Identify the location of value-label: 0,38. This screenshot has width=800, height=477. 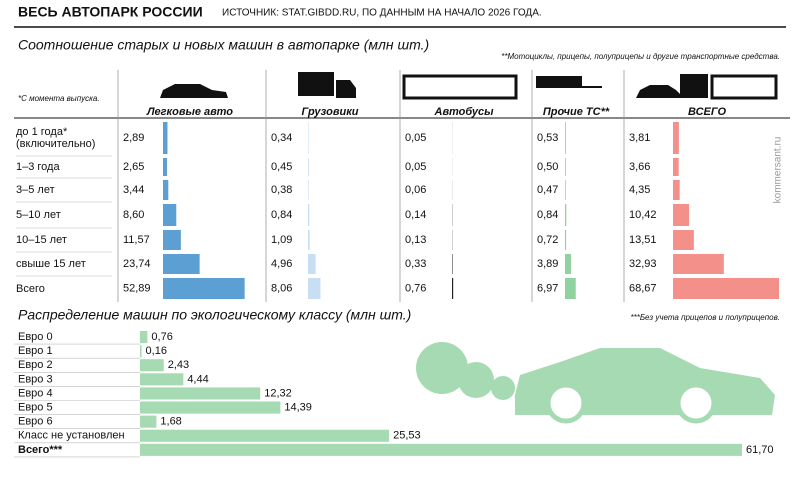
(281, 190).